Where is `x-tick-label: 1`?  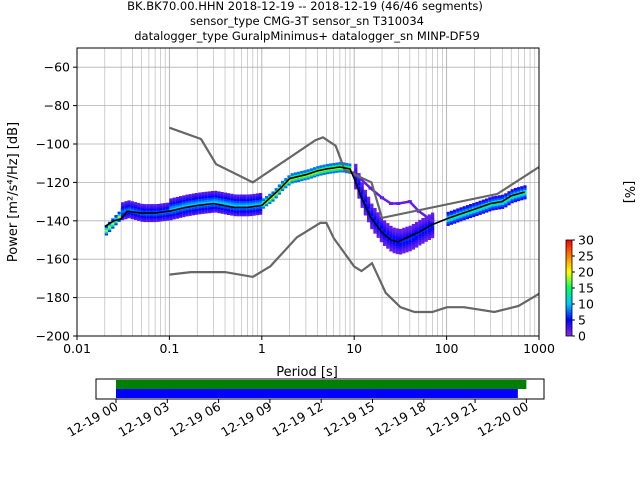 x-tick-label: 1 is located at coordinates (262, 348).